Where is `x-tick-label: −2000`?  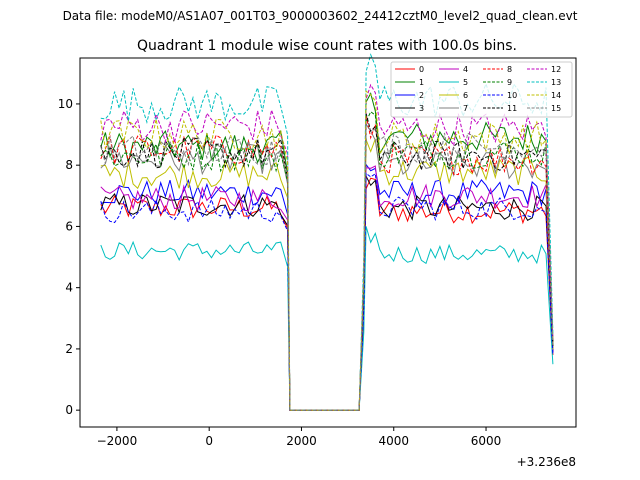
x-tick-label: −2000 is located at coordinates (117, 441).